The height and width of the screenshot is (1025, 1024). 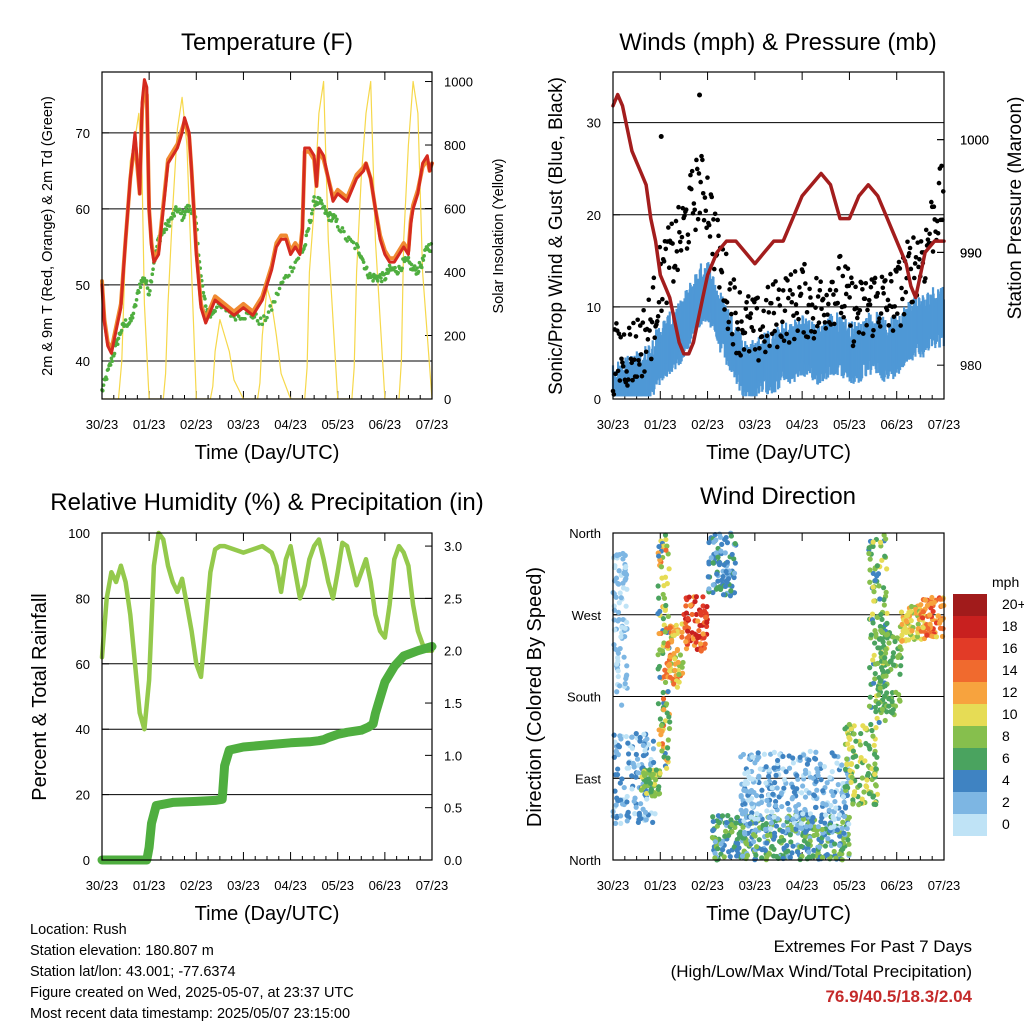 I want to click on temp9m-line, so click(x=267, y=218).